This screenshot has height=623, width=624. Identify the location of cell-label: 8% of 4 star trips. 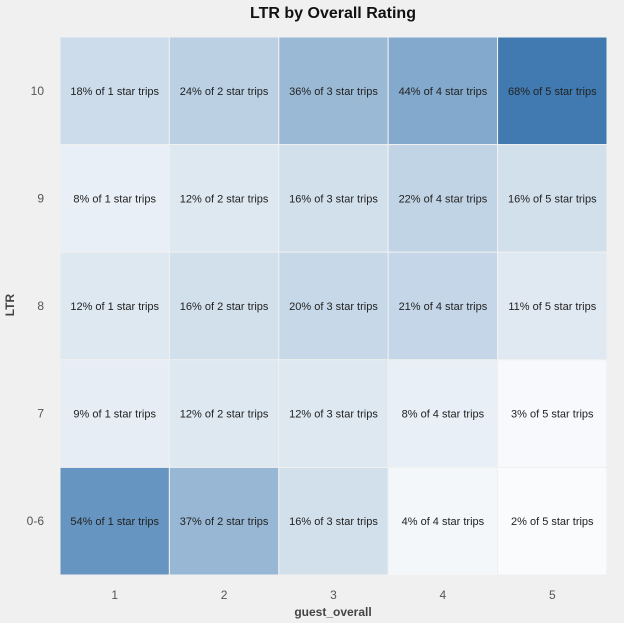
(443, 415).